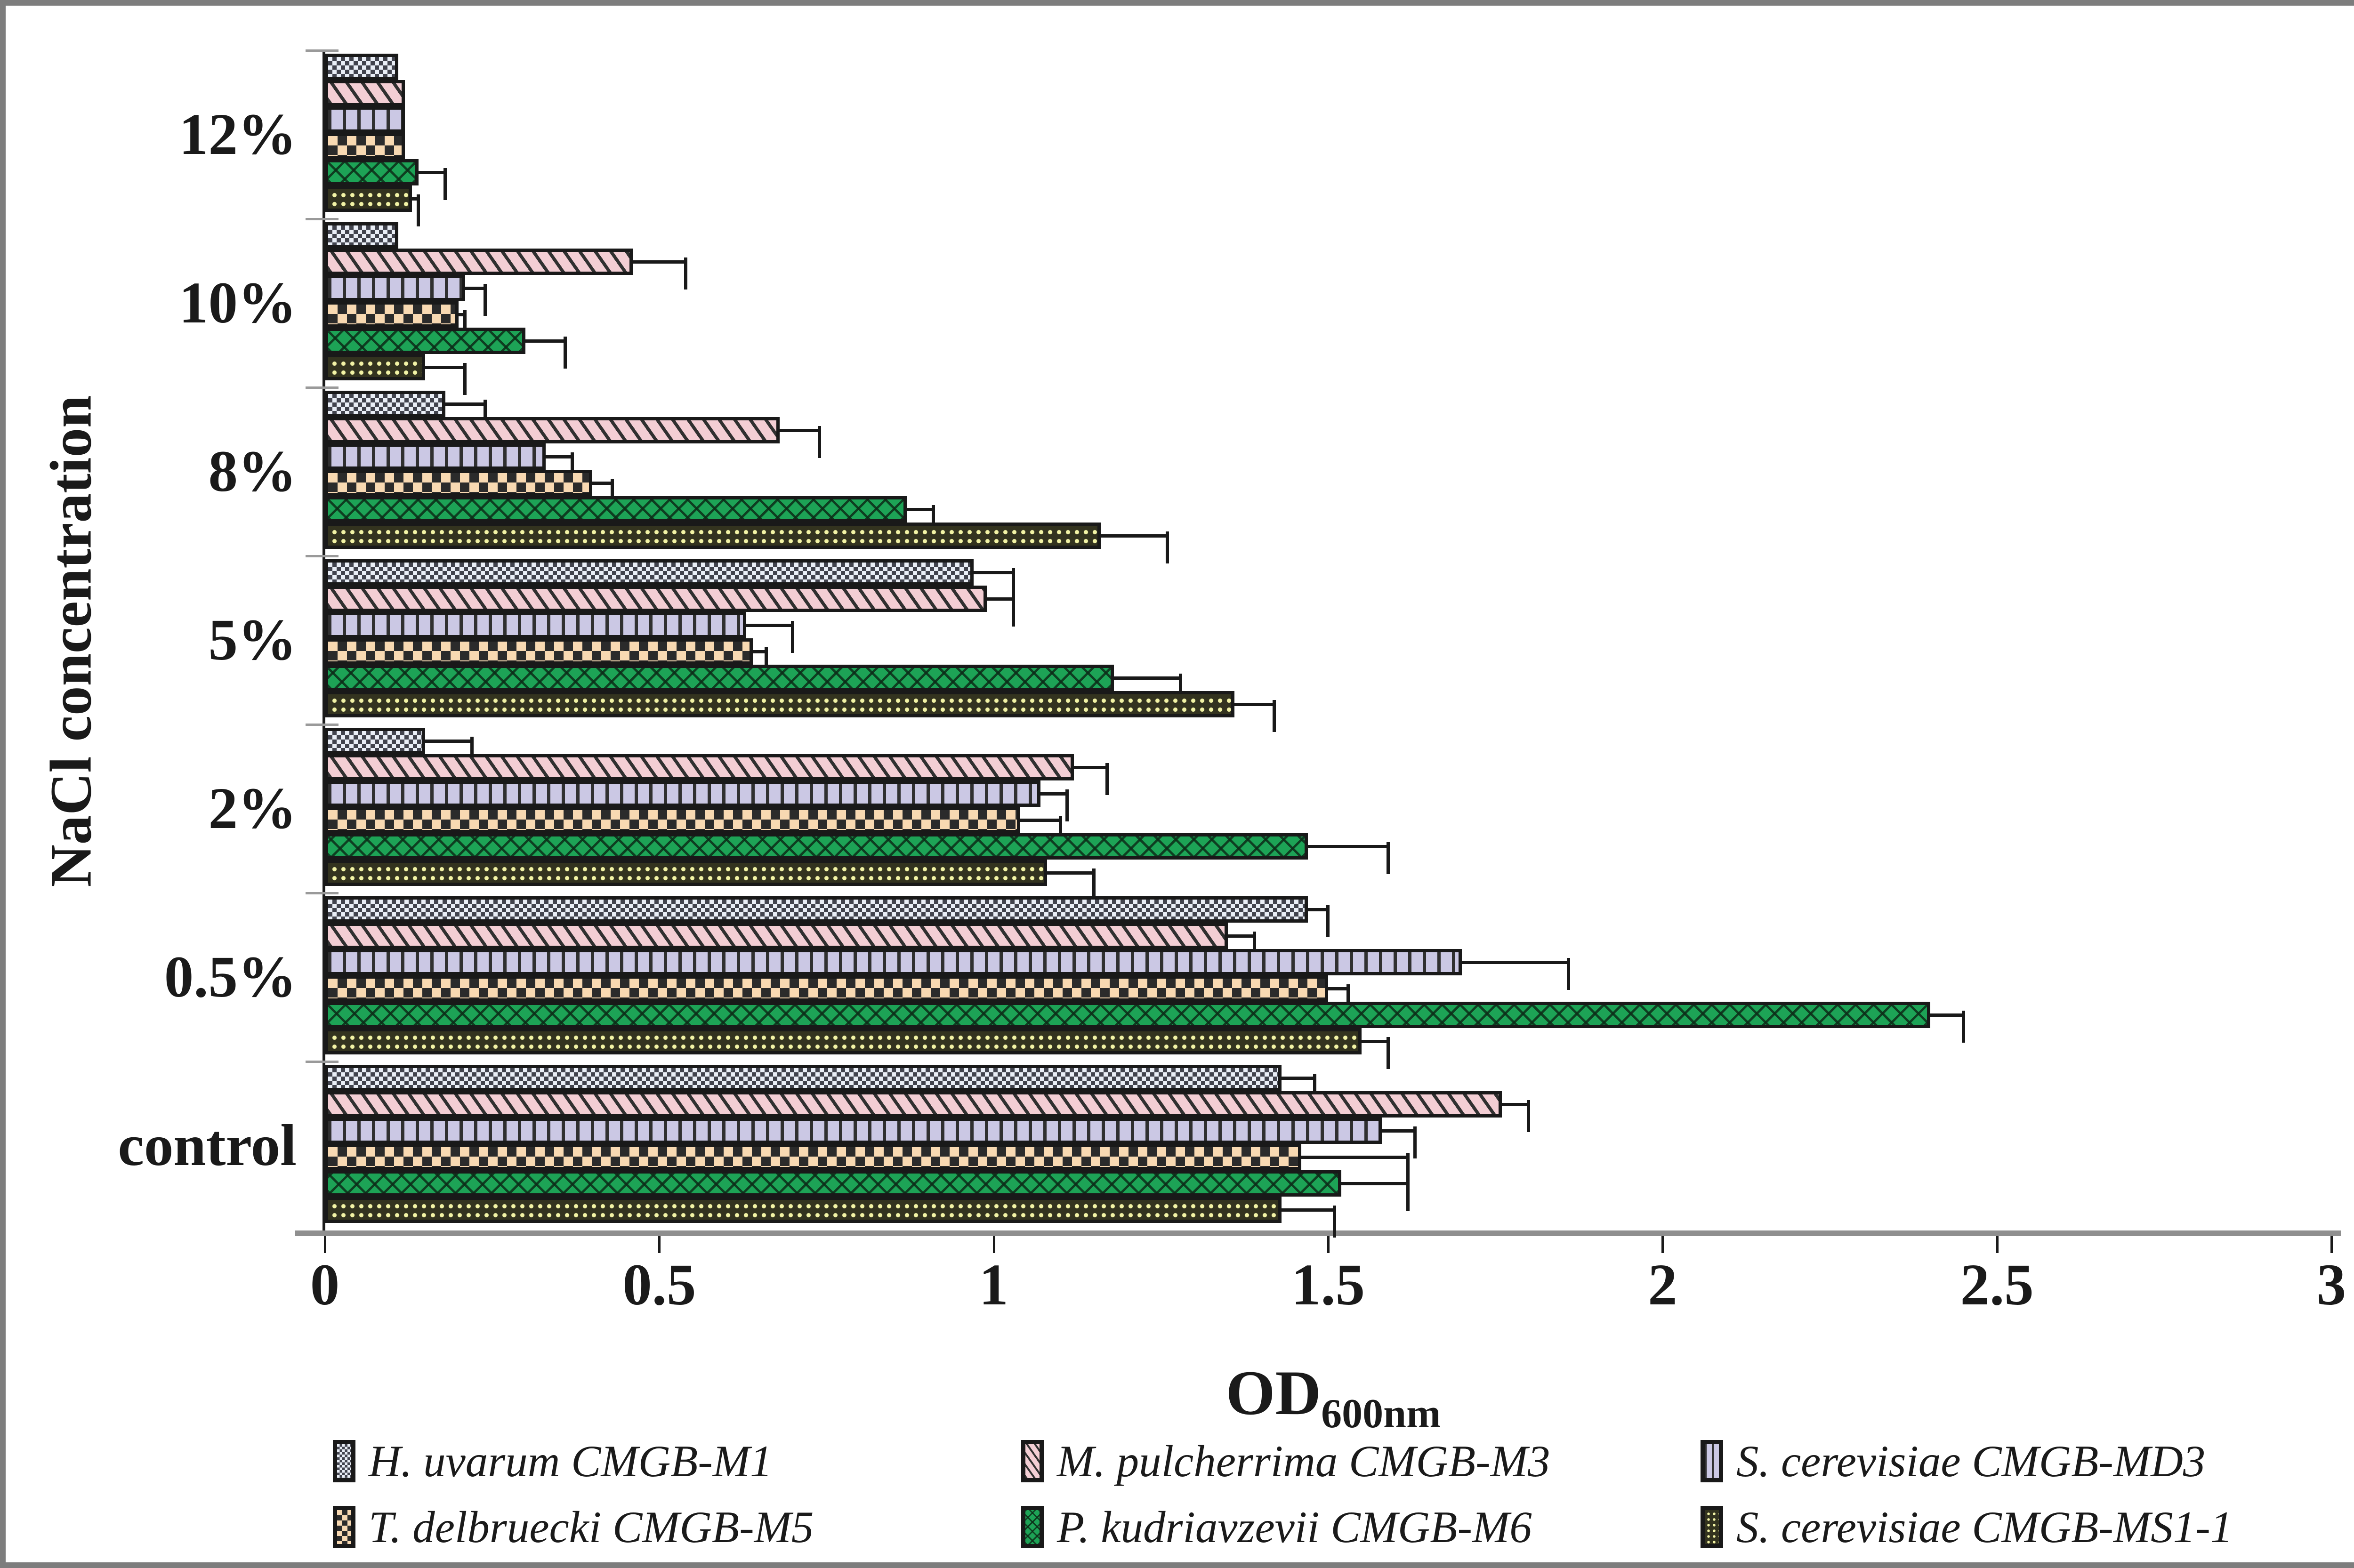  I want to click on bar-group-10%, so click(1328, 307).